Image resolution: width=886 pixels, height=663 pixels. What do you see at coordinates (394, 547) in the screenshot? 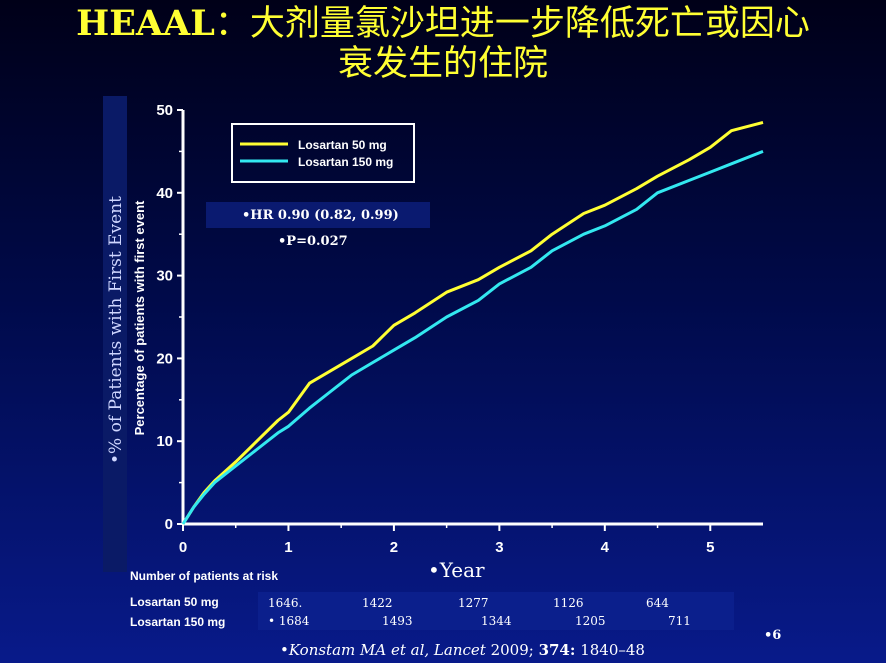
I see `x-tick-label: 2` at bounding box center [394, 547].